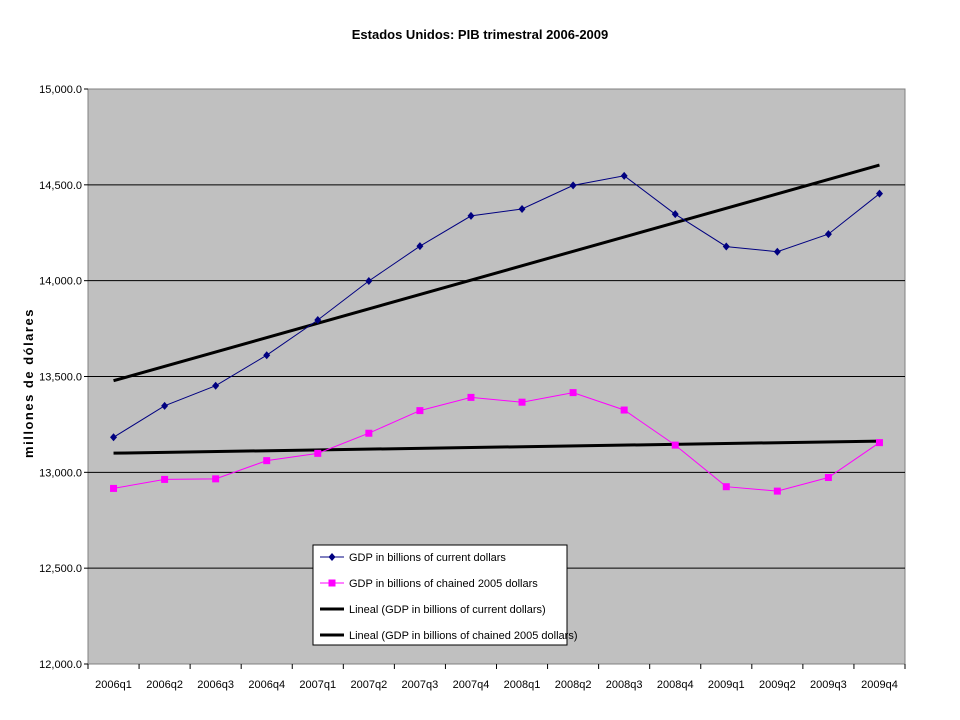  Describe the element at coordinates (443, 584) in the screenshot. I see `legend-entry: GDP in billions of chained 2005 dollars` at that location.